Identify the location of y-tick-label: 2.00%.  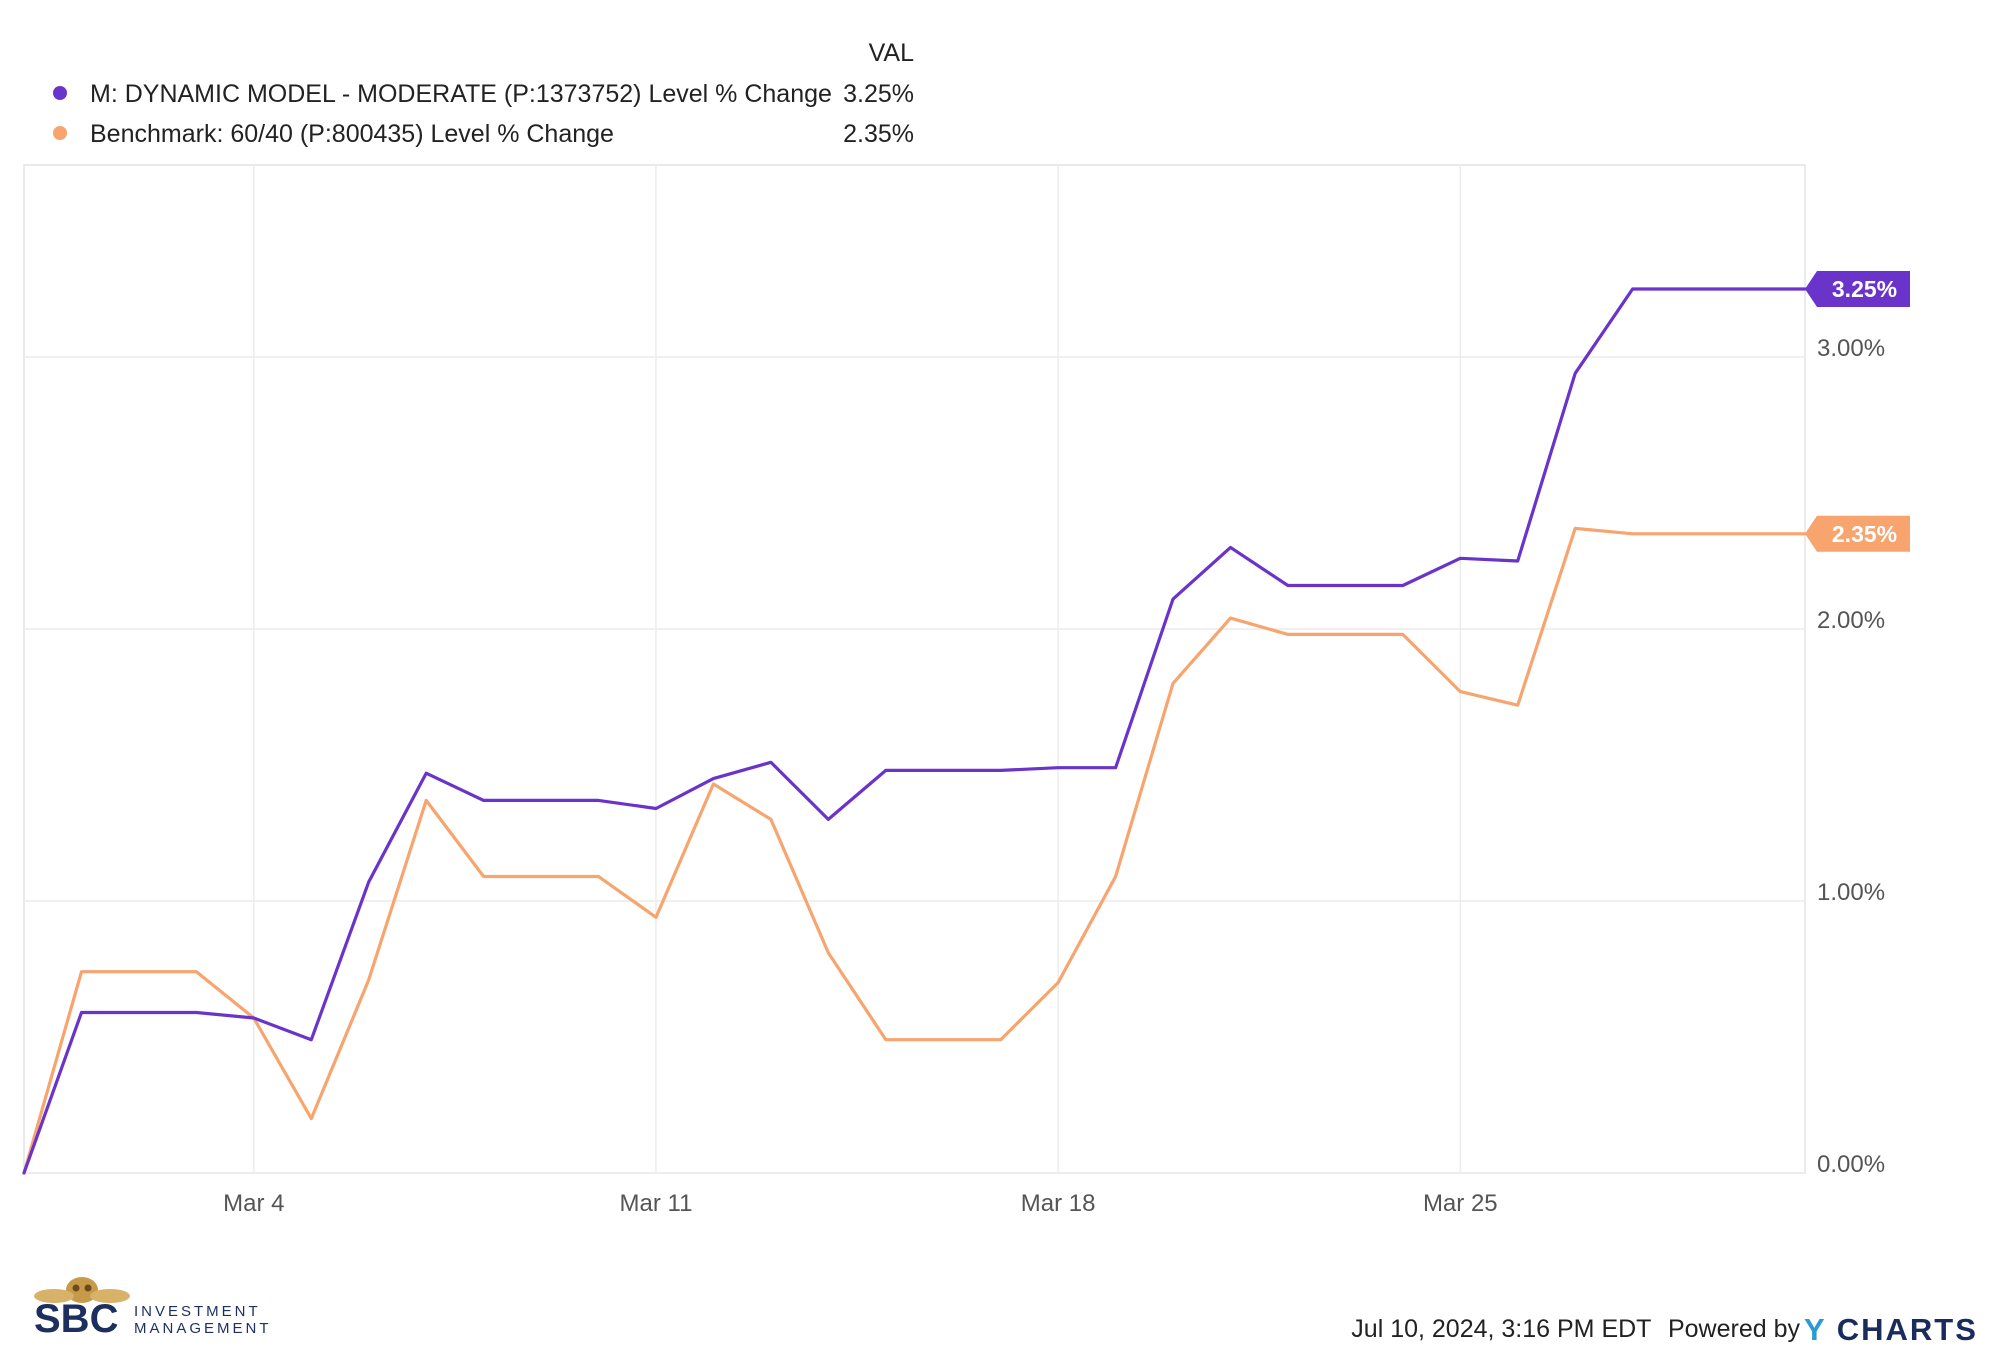
(1851, 620).